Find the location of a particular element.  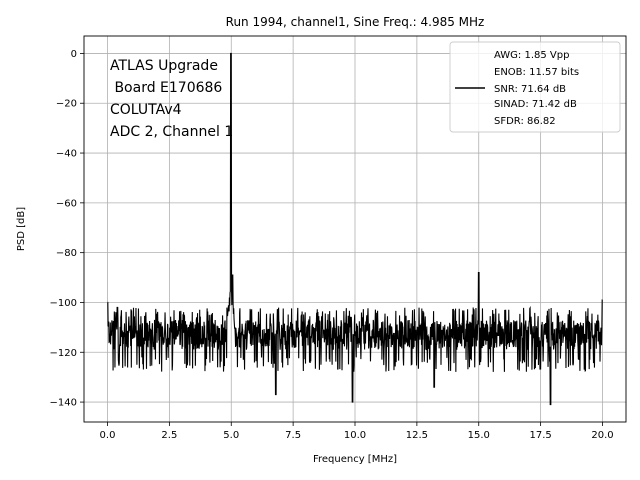

y-axis-ticks: 0 −20 −40 −60 −80 −100 −120 −140 is located at coordinates (67, 229).